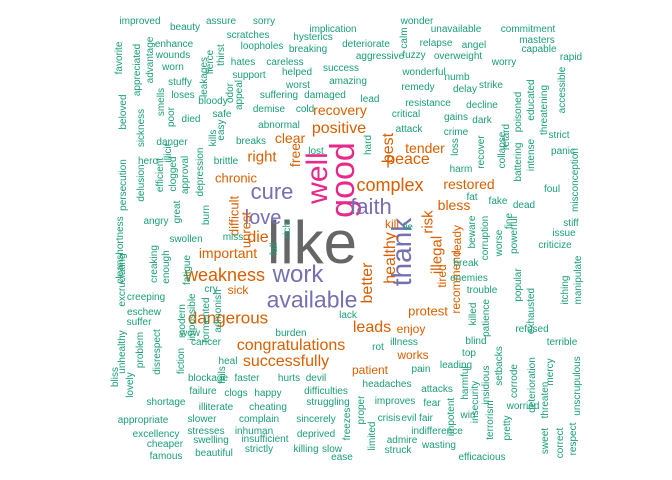 The height and width of the screenshot is (480, 672). Describe the element at coordinates (466, 263) in the screenshot. I see `word-break: break` at that location.